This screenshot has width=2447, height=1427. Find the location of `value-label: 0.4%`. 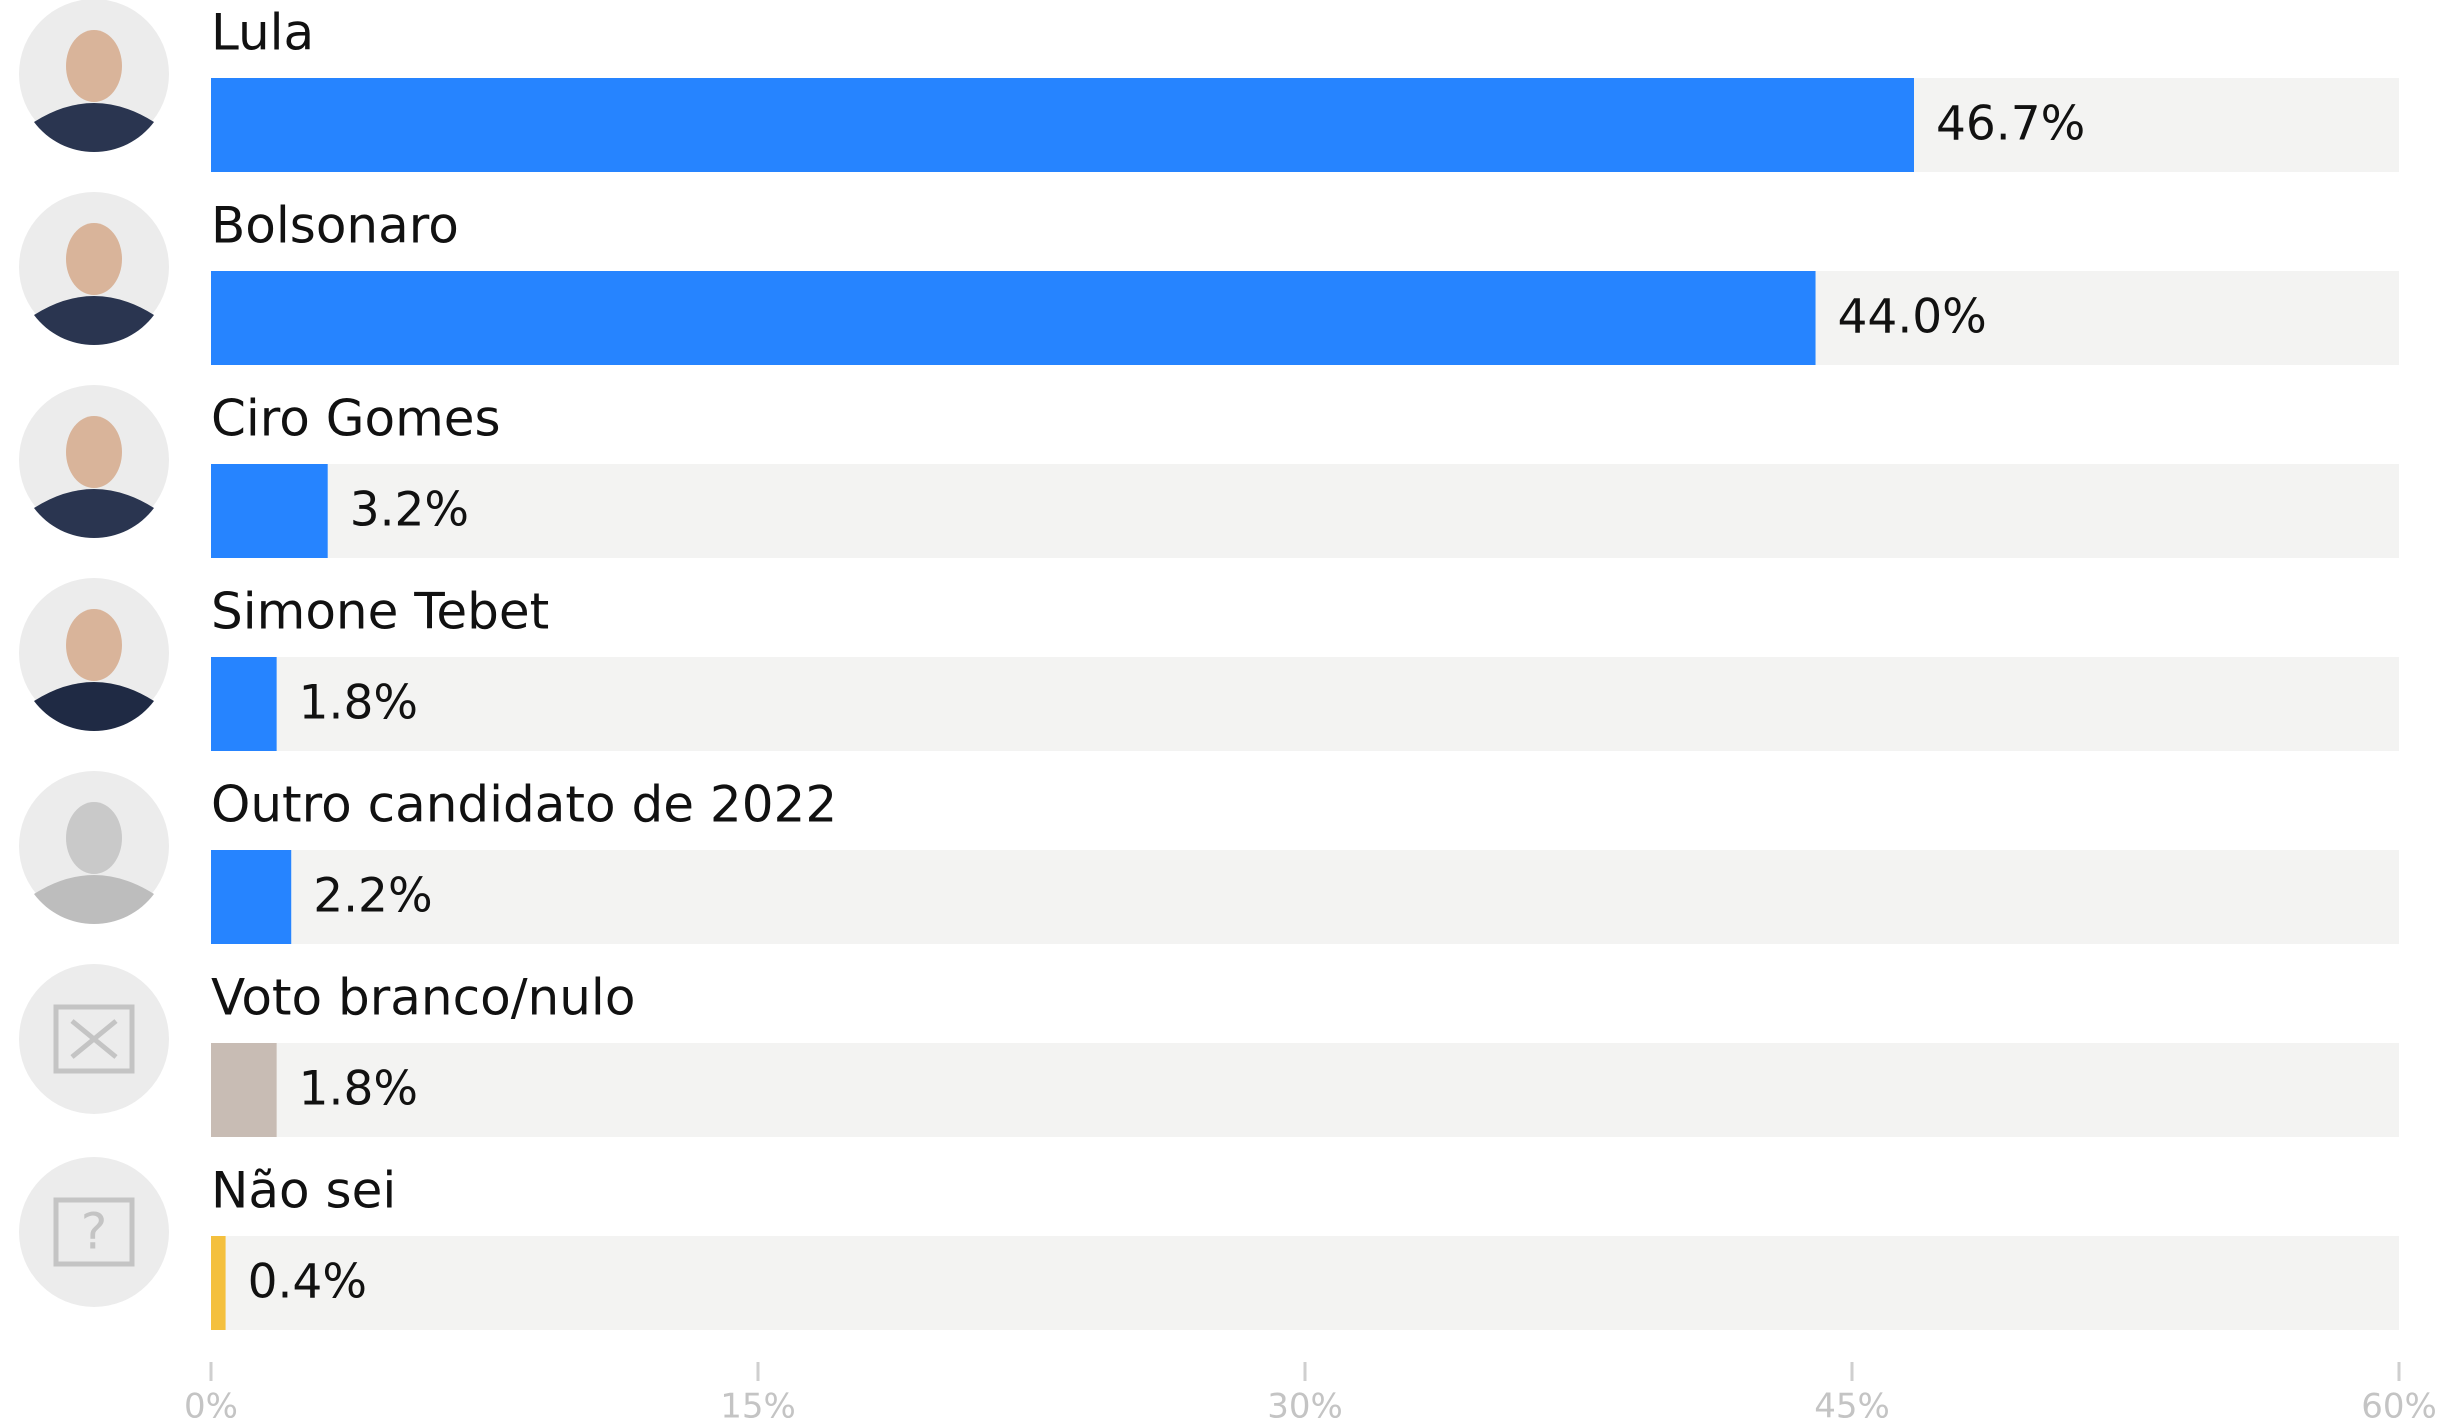

value-label: 0.4% is located at coordinates (307, 1282).